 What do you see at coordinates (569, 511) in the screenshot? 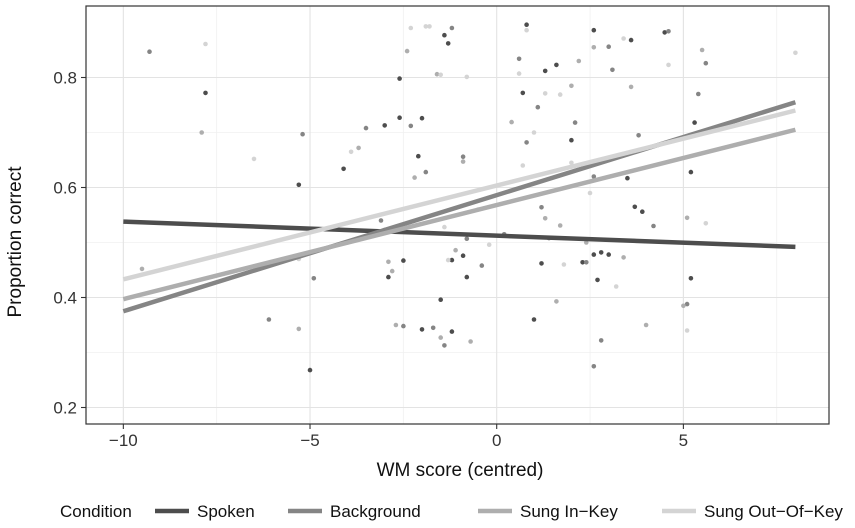
I see `legend-label: Sung In−Key` at bounding box center [569, 511].